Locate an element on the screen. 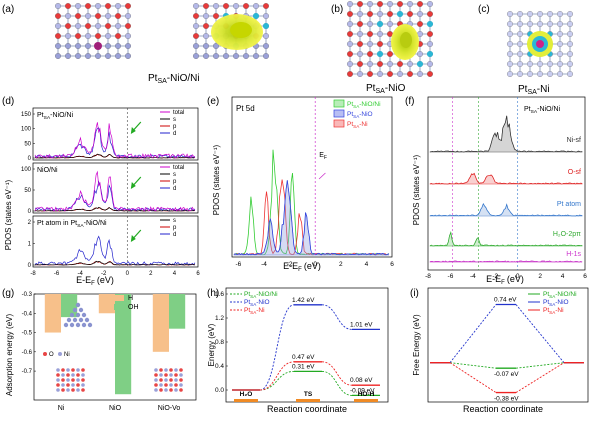 This screenshot has width=600, height=421. y-tick-label: 0.4 is located at coordinates (219, 366).